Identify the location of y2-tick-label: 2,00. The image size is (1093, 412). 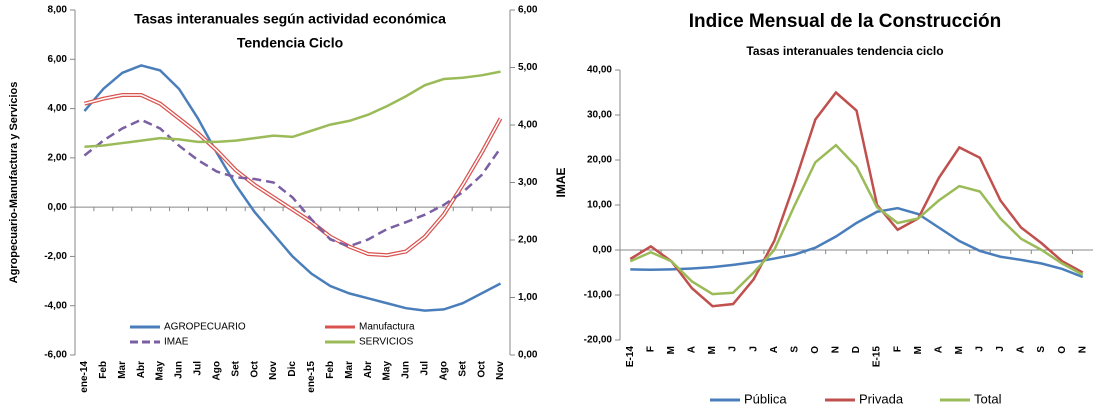
(528, 240).